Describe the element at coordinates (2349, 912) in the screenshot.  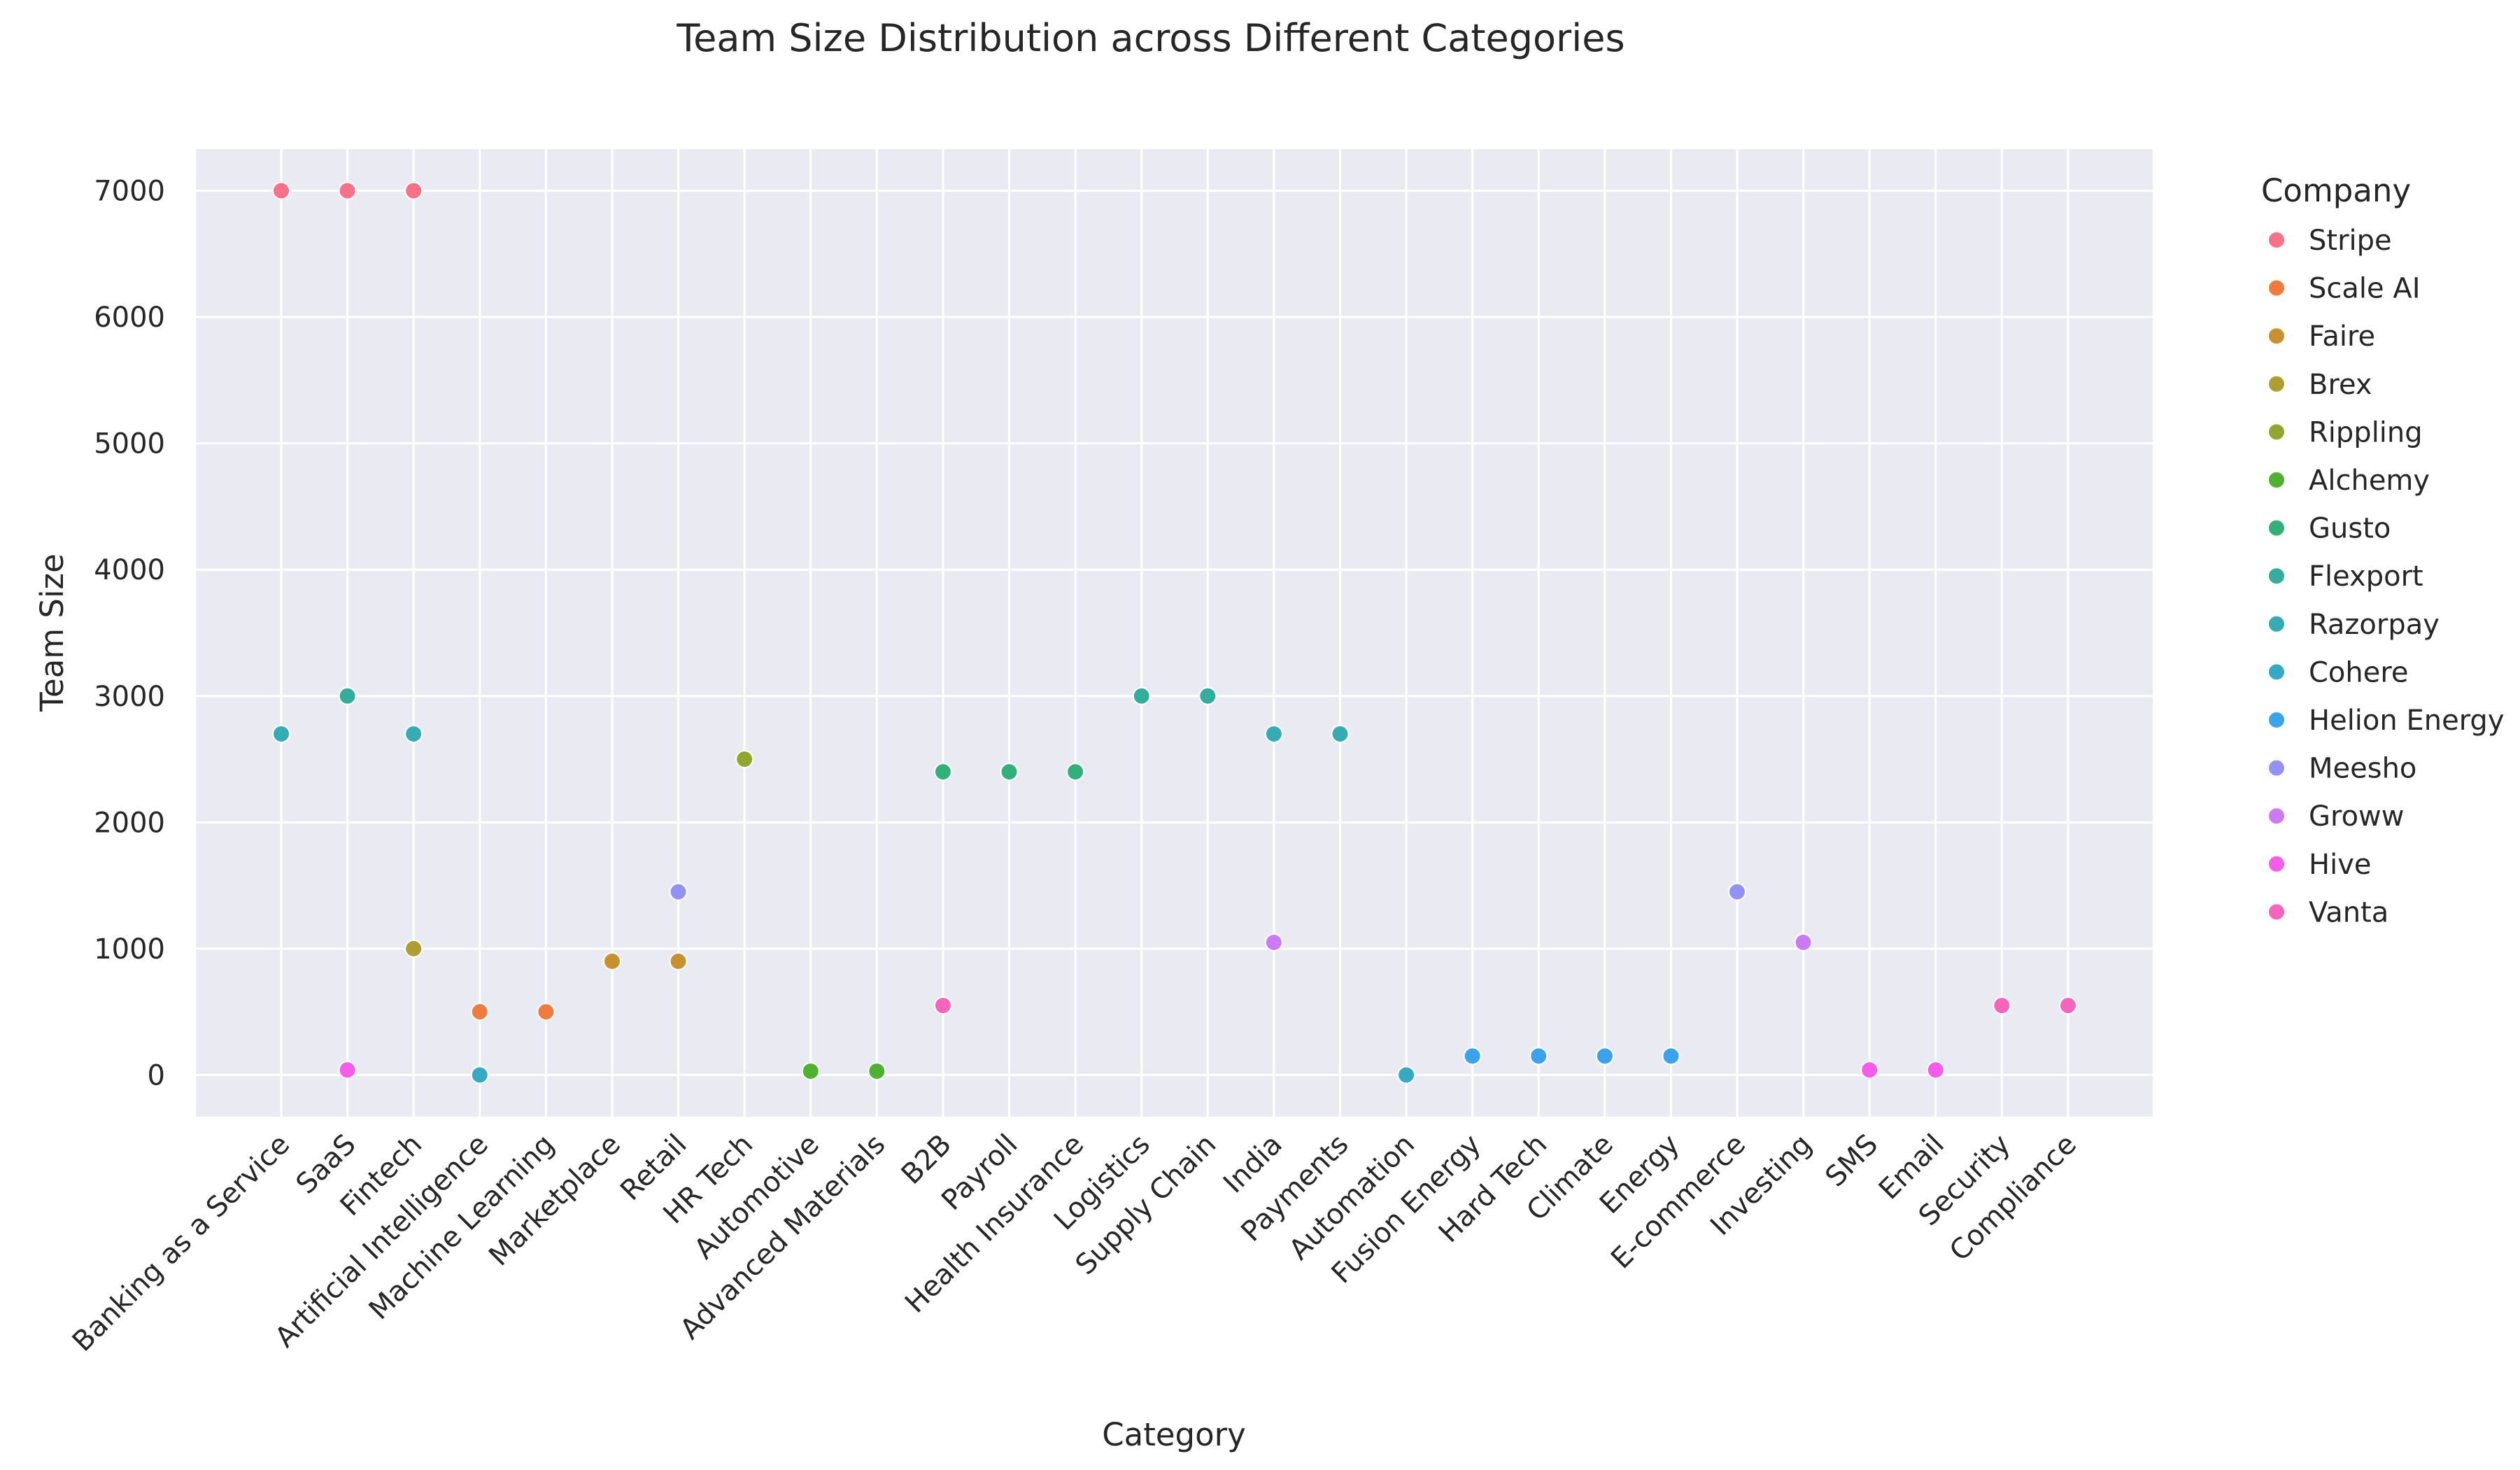
I see `legend-label: Vanta` at that location.